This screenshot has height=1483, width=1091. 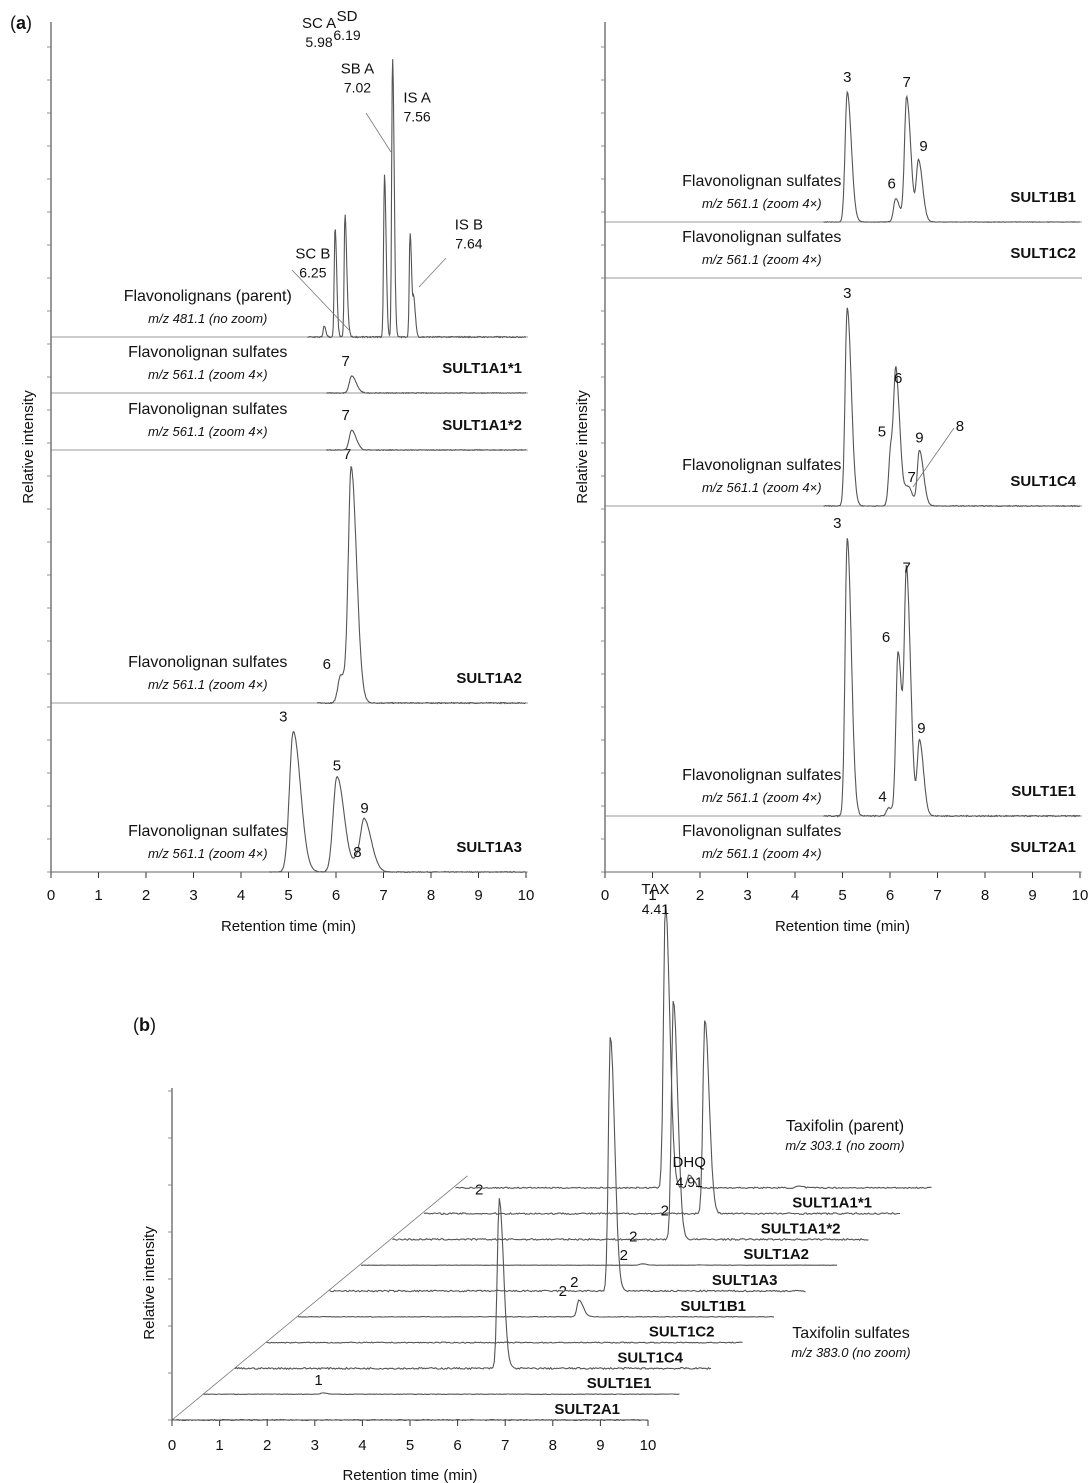 What do you see at coordinates (655, 909) in the screenshot?
I see `peak-value: 4.41` at bounding box center [655, 909].